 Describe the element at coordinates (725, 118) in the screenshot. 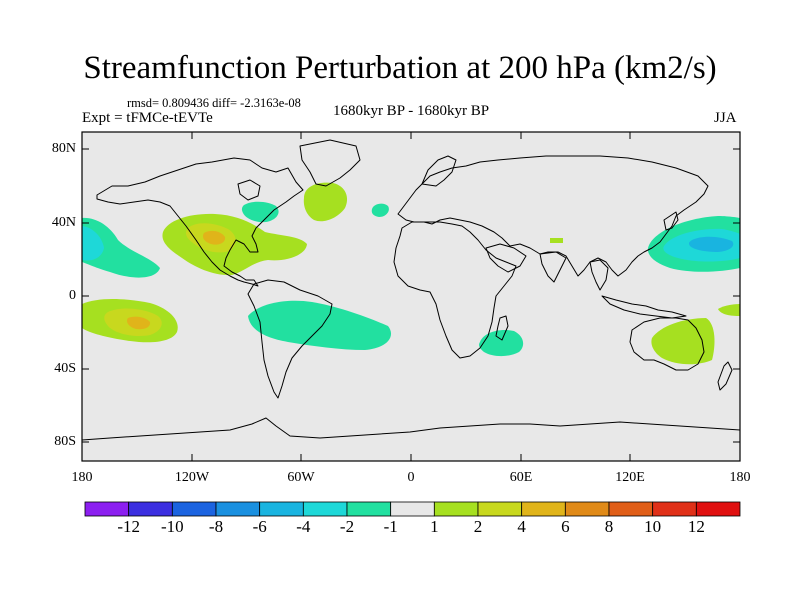

I see `season-label: JJA` at that location.